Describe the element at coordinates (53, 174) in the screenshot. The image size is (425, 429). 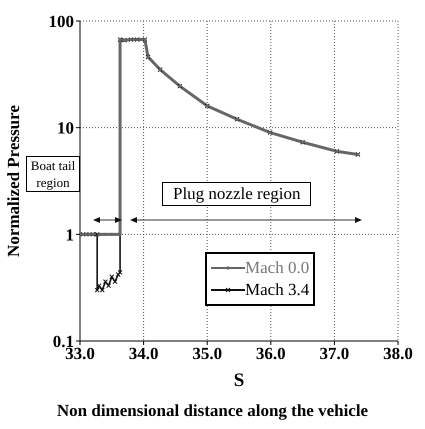
I see `text: Boat tail region` at that location.